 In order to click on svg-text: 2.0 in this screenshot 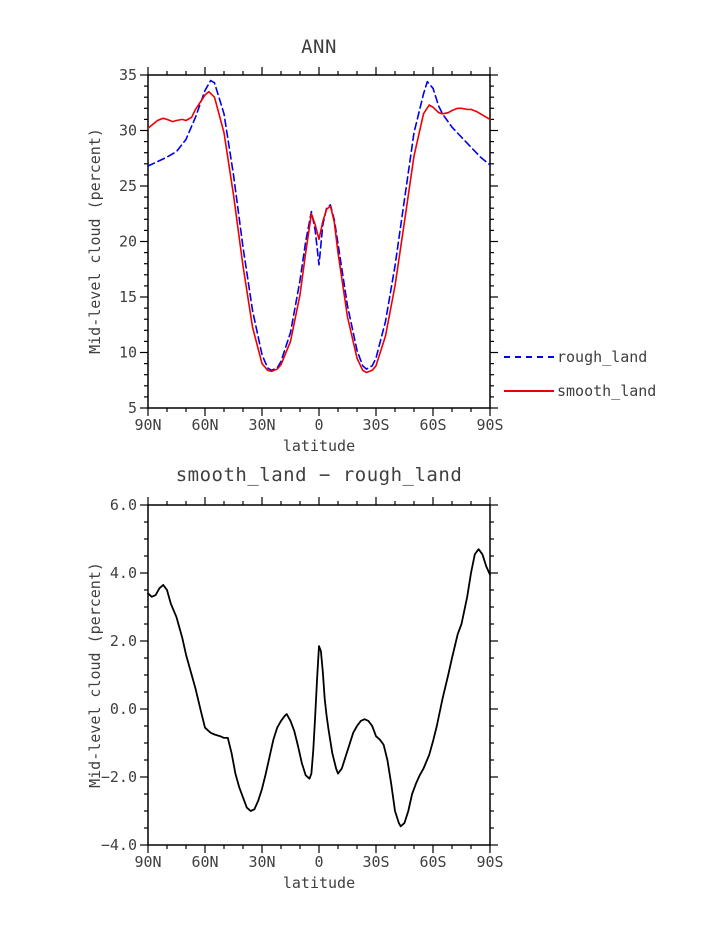, I will do `click(123, 641)`.